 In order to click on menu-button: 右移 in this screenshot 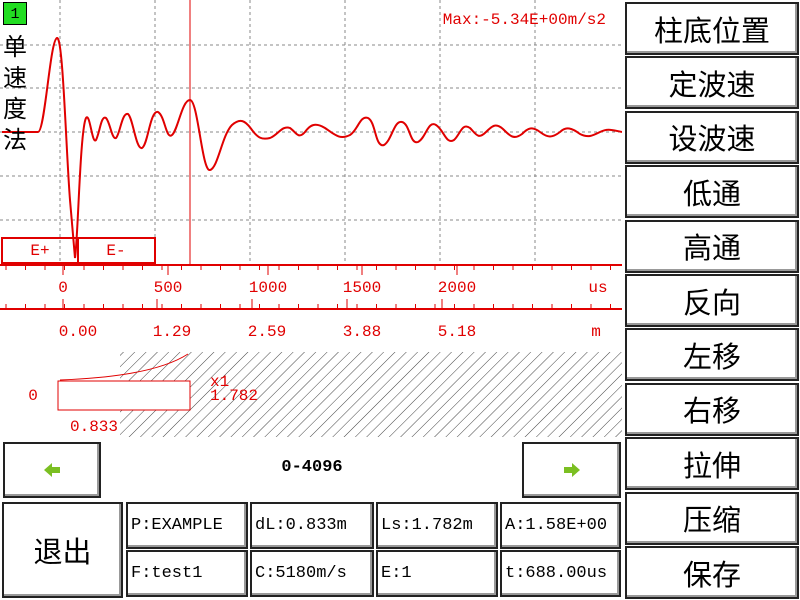, I will do `click(712, 409)`.